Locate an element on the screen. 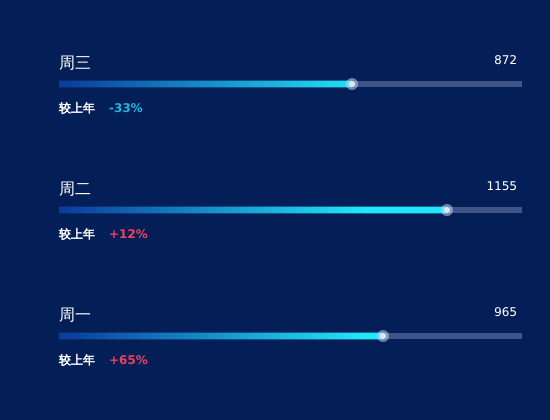 This screenshot has width=550, height=420. data-label: 965 is located at coordinates (505, 312).